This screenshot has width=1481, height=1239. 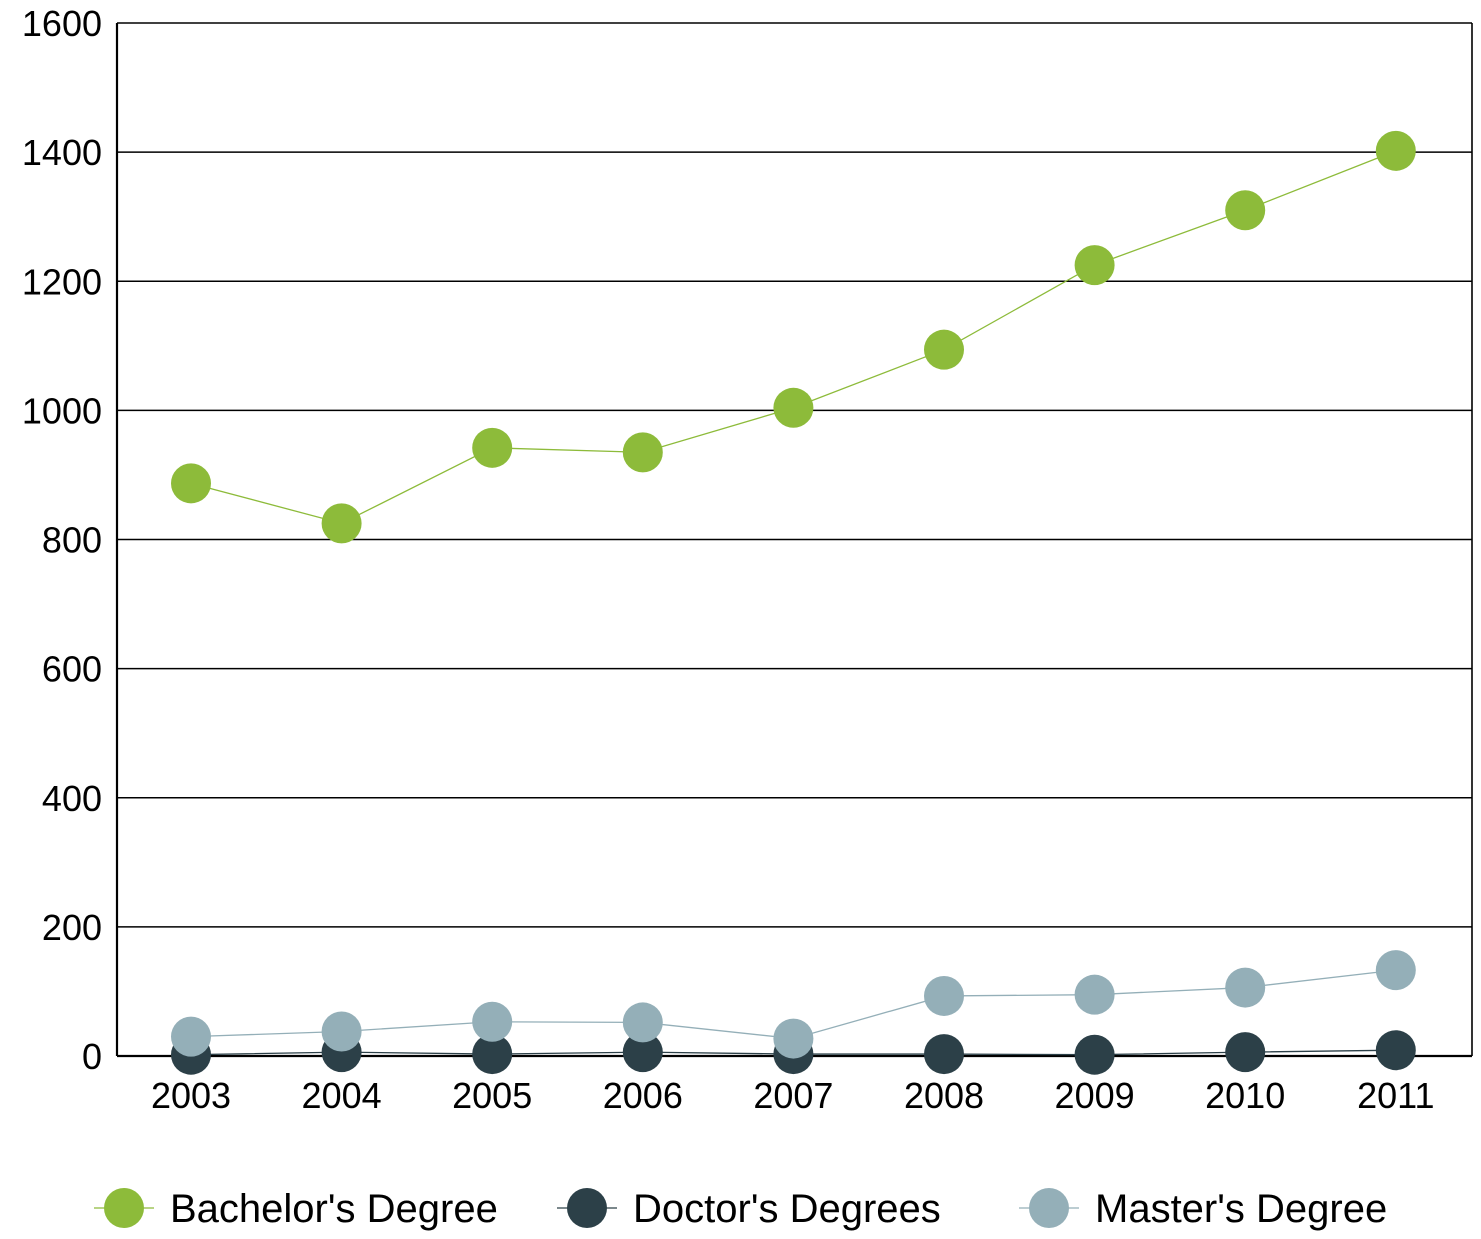 What do you see at coordinates (72, 540) in the screenshot?
I see `y-tick-label-800: 800` at bounding box center [72, 540].